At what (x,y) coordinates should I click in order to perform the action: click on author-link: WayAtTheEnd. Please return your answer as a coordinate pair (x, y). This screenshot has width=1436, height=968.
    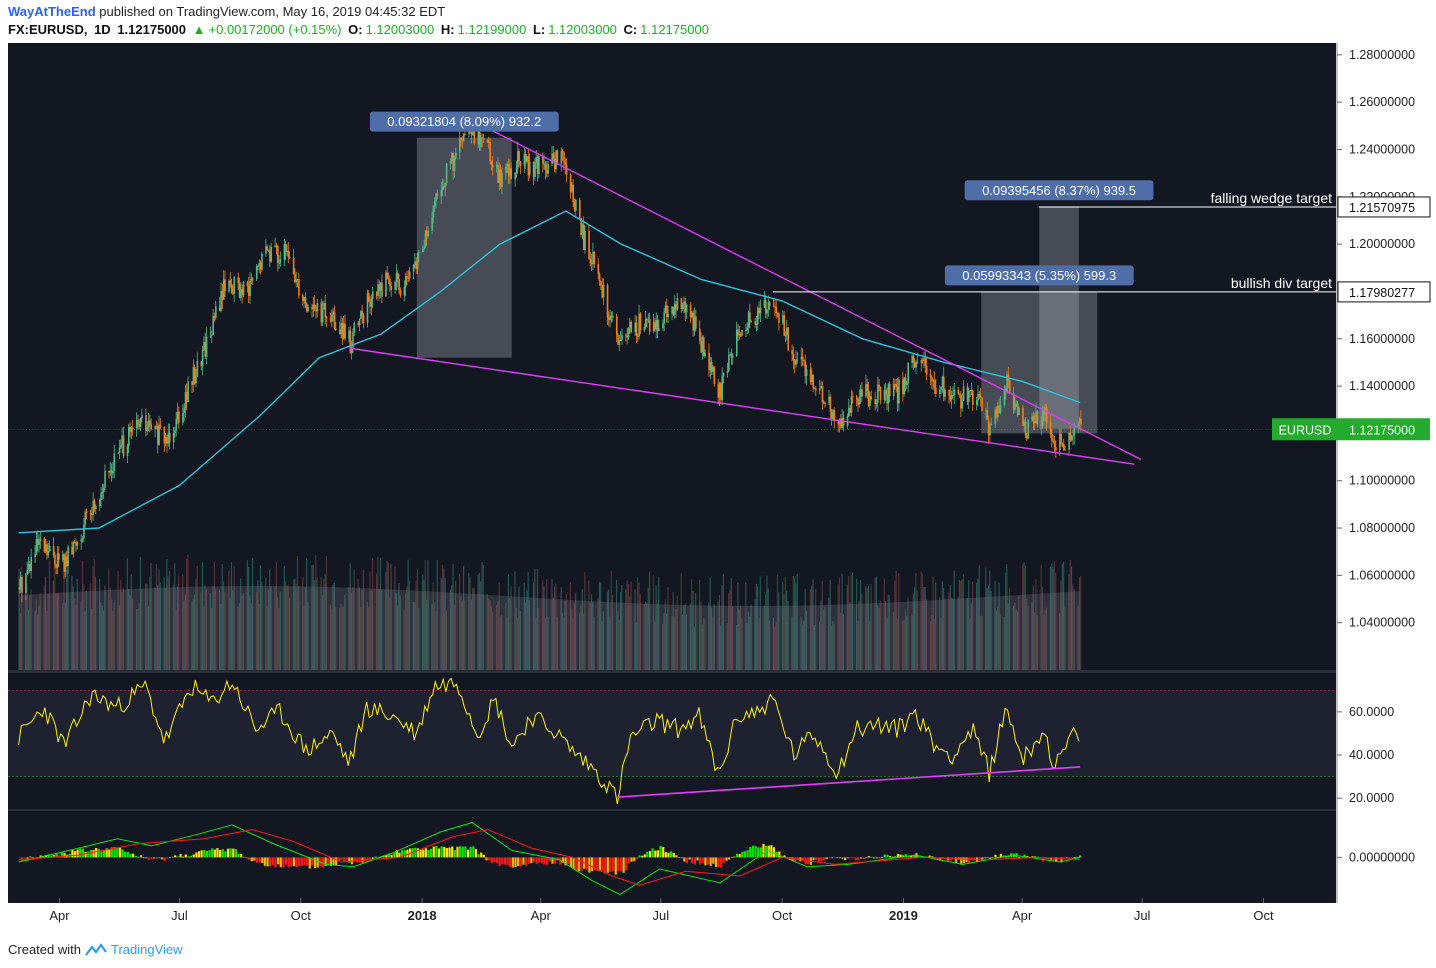
    Looking at the image, I should click on (52, 11).